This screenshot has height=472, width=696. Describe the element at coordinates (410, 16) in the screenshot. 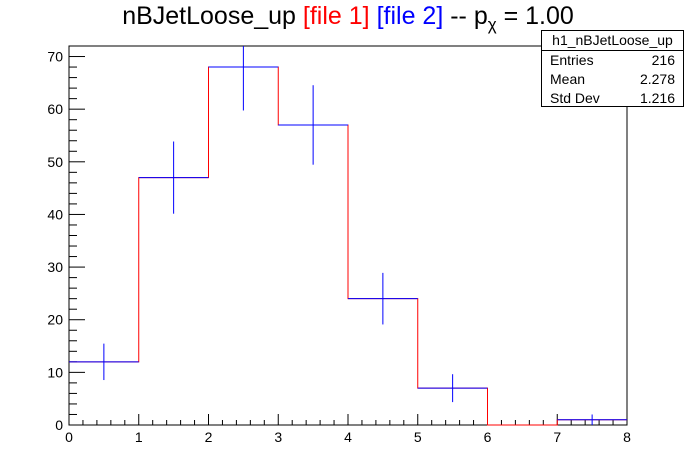

I see `title-file2: [file 2]` at that location.